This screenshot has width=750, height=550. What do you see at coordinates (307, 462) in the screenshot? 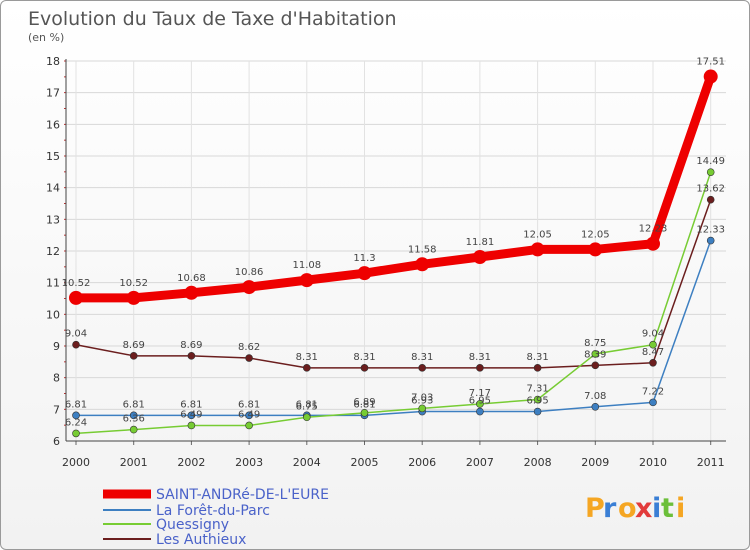
I see `x-tick-label: 2004` at bounding box center [307, 462].